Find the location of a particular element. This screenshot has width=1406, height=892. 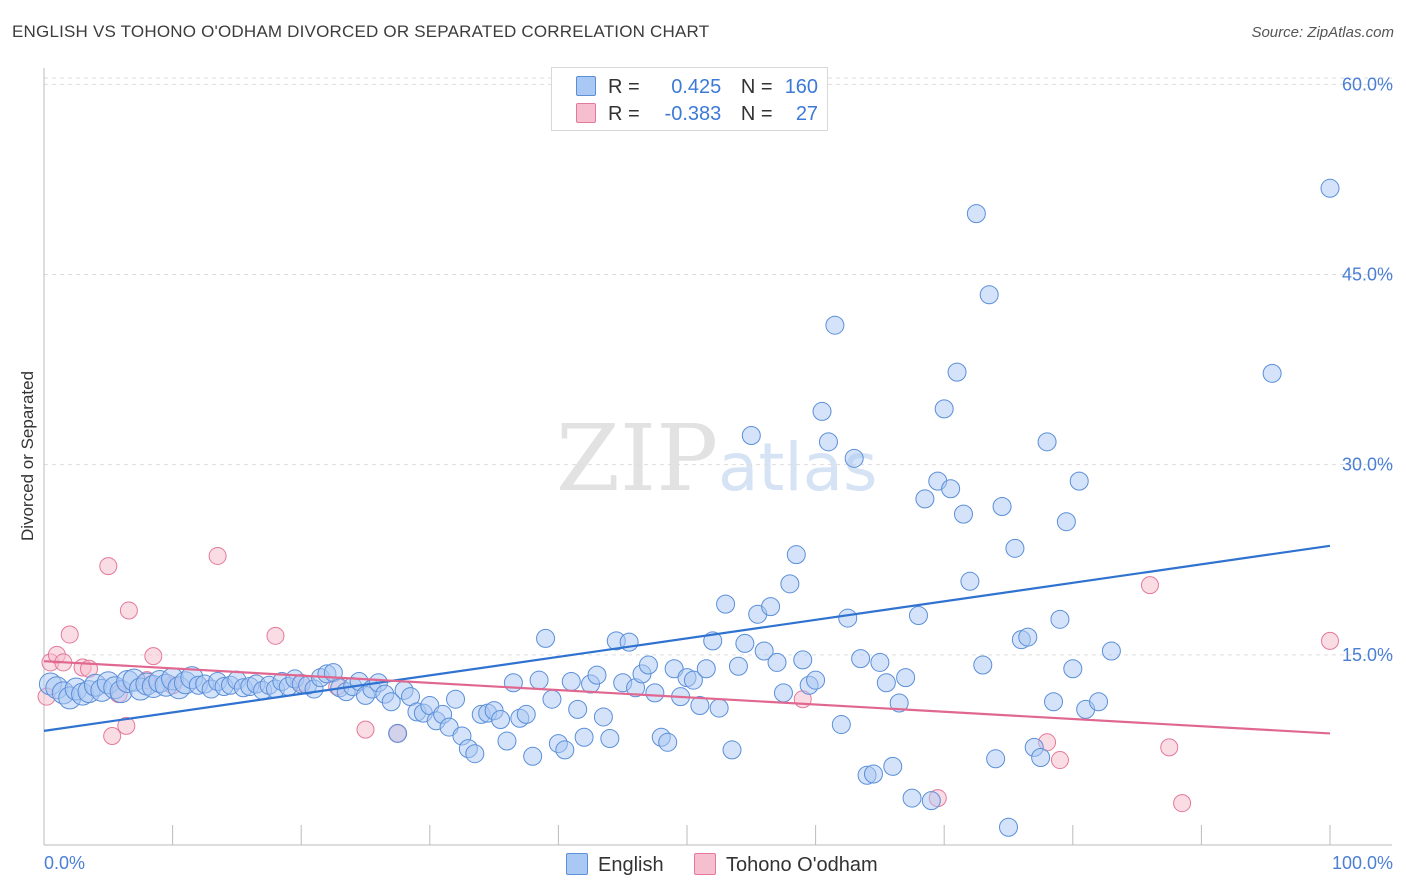

y-tick-label: 15.0% is located at coordinates (1367, 655).